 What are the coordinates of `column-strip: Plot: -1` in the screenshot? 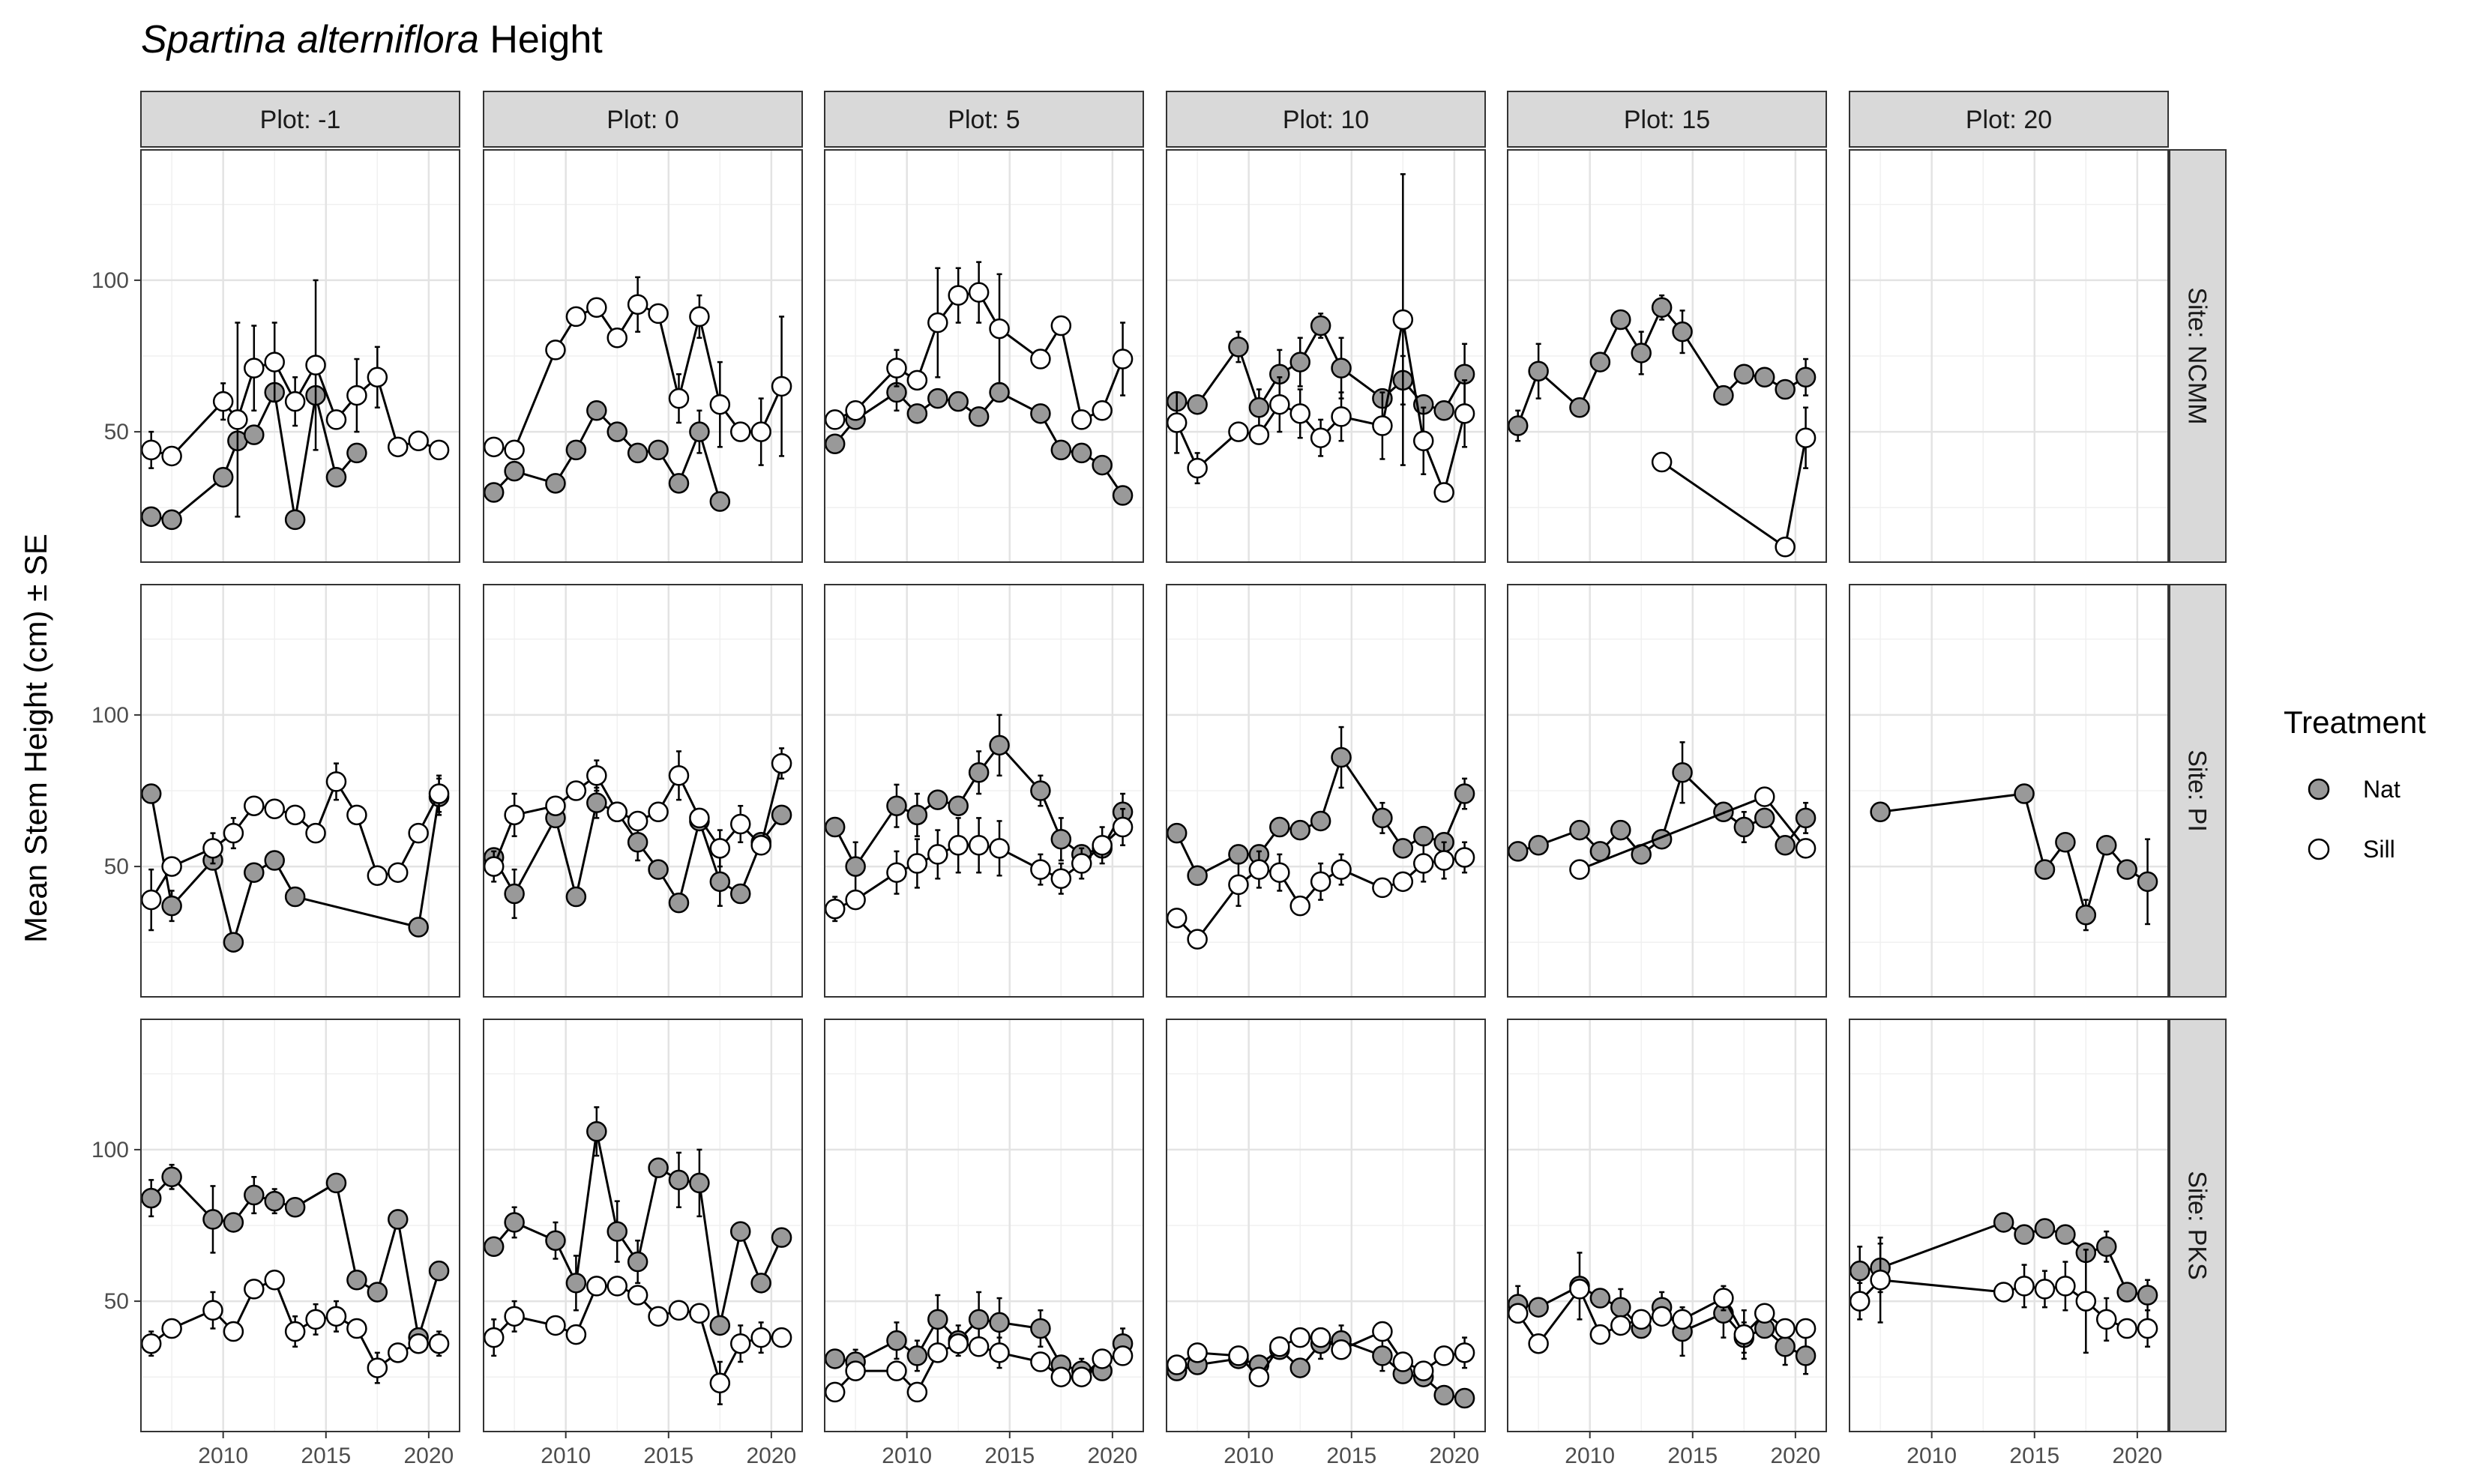 It's located at (300, 120).